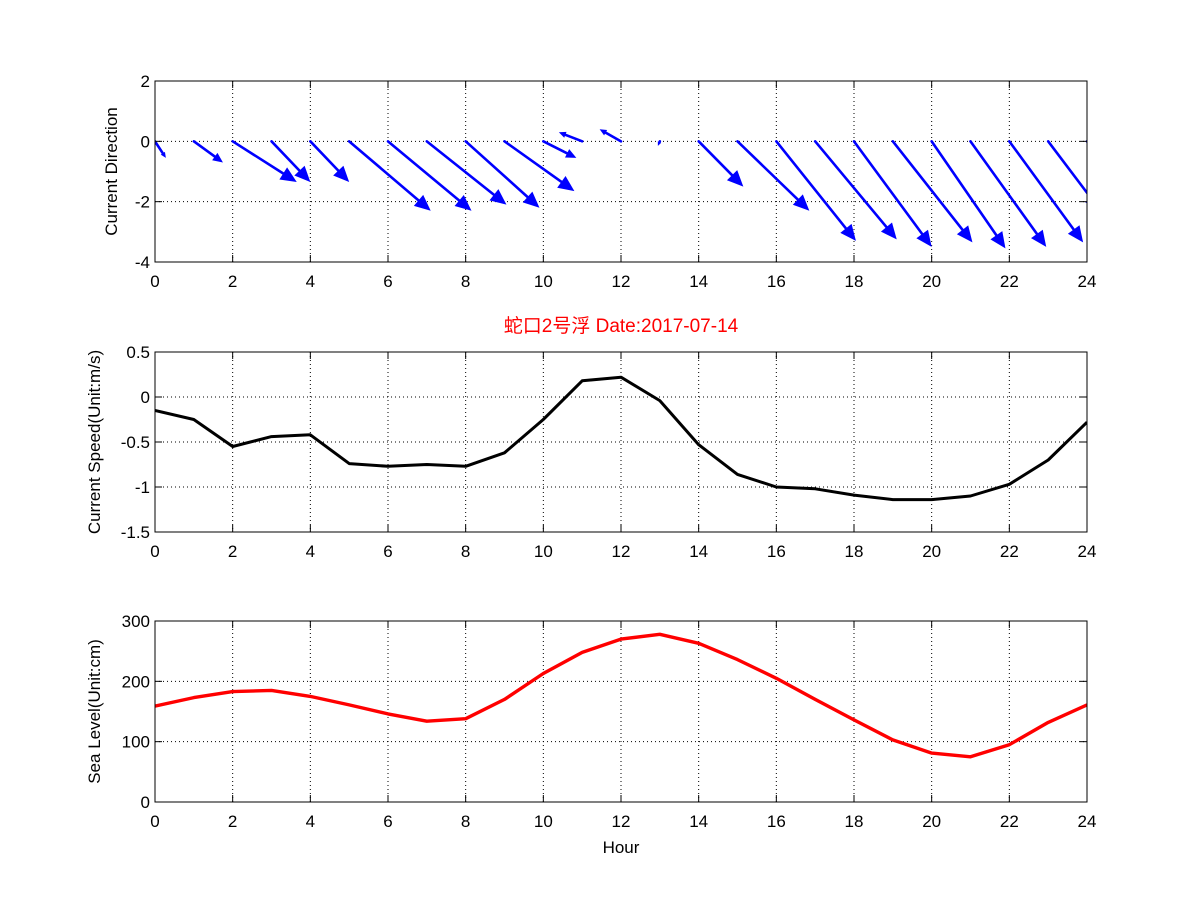 The width and height of the screenshot is (1201, 906). I want to click on y-tick-label: -1.5, so click(135, 532).